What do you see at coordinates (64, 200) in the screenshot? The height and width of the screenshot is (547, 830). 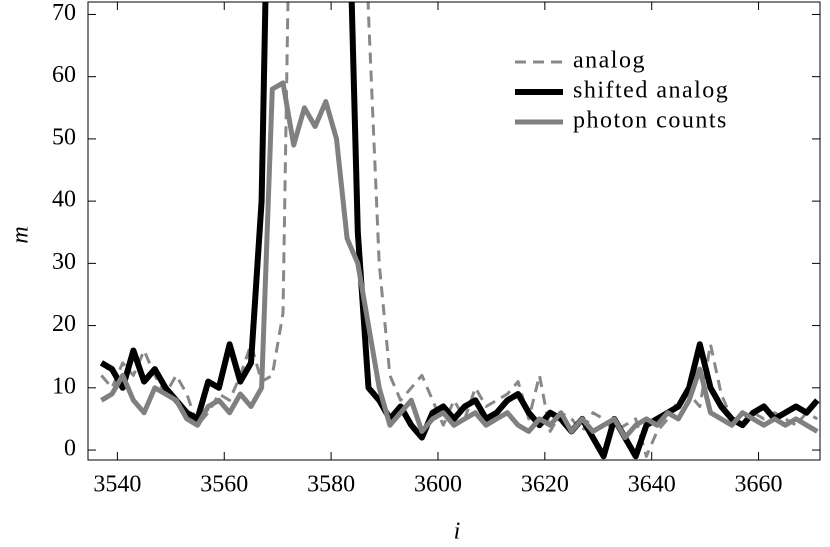 I see `y-tick-label: 40` at bounding box center [64, 200].